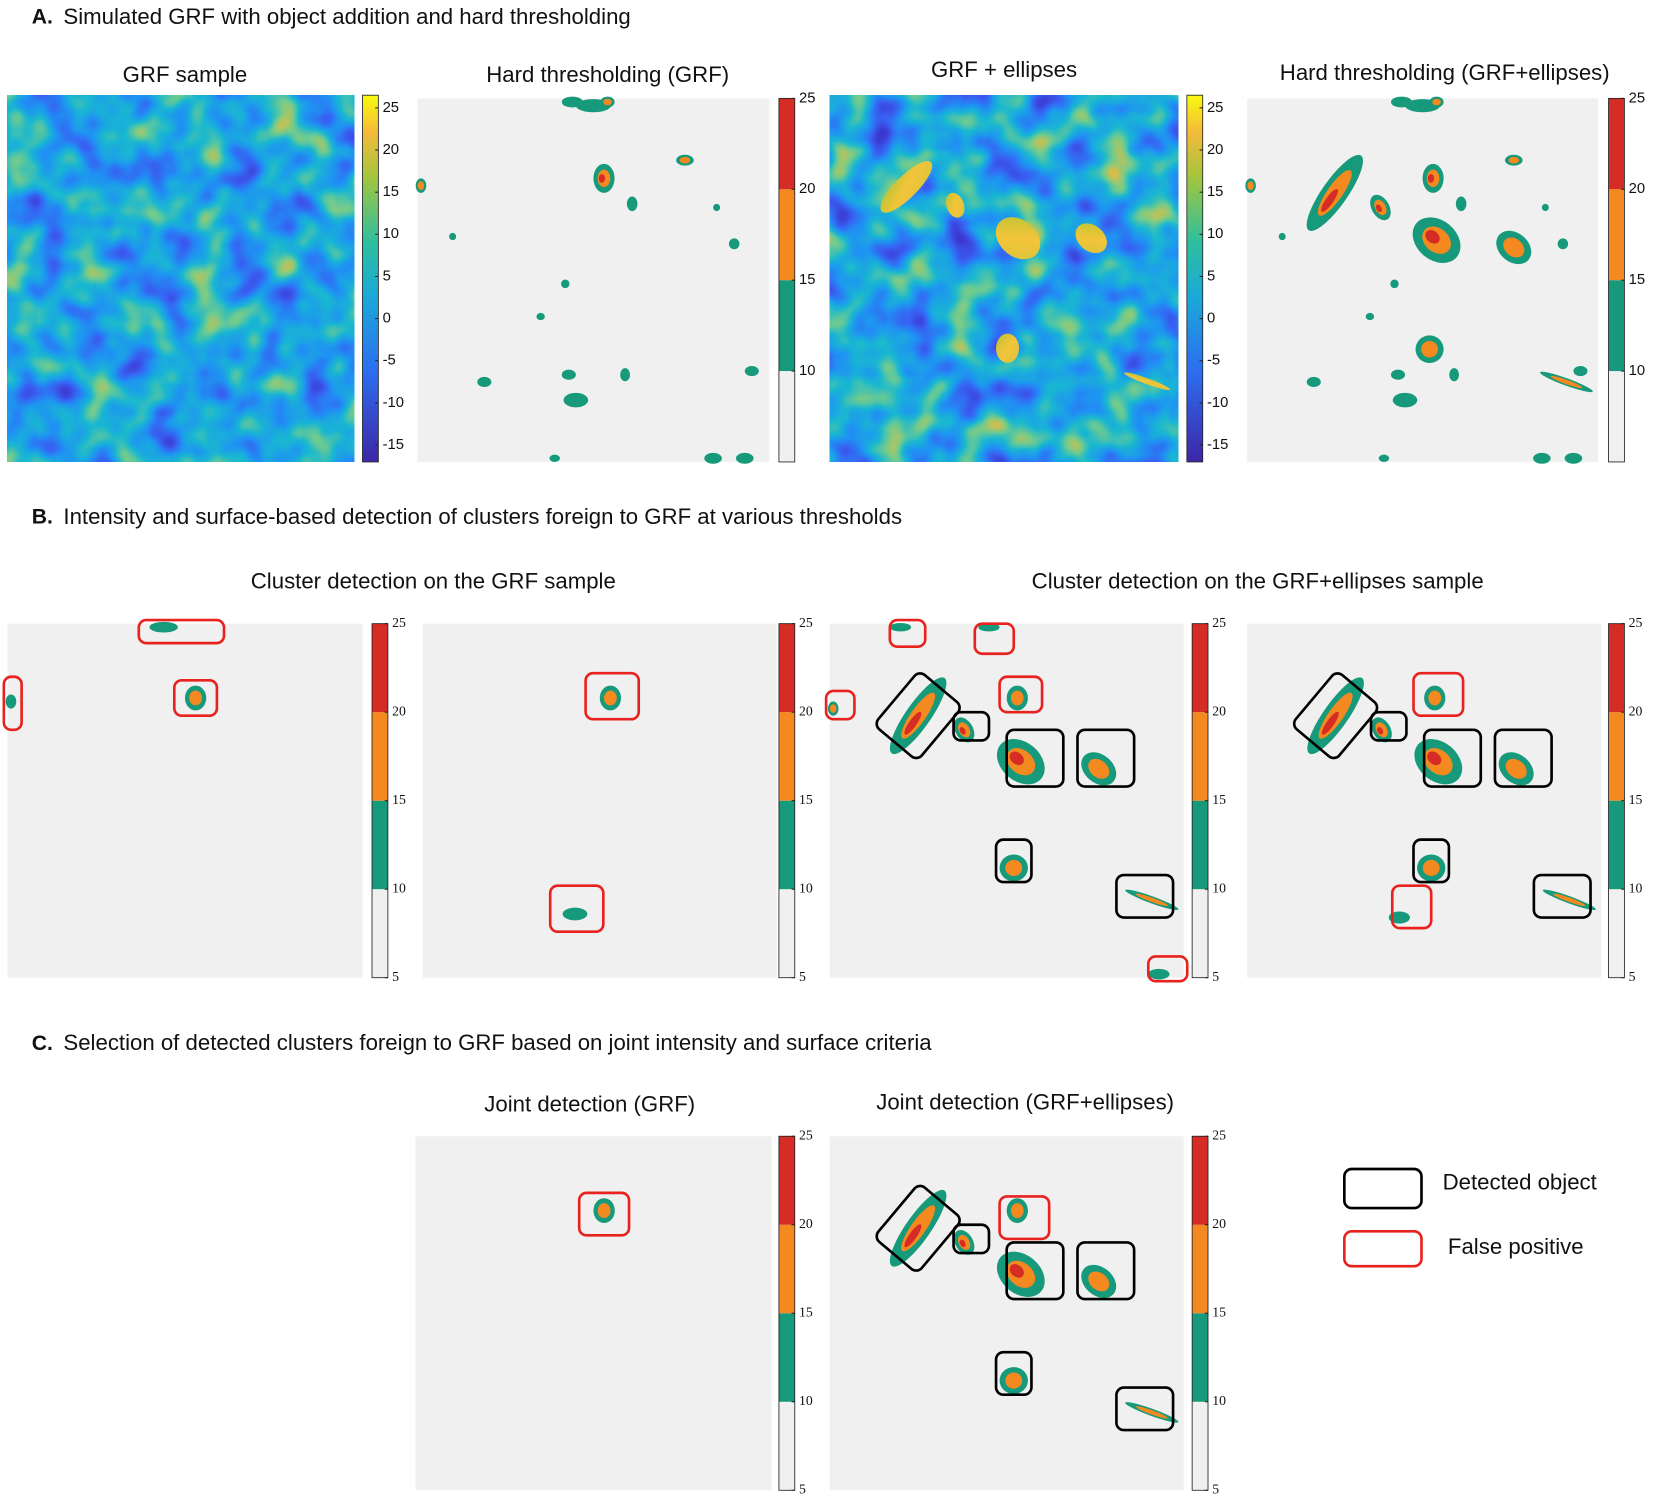  What do you see at coordinates (1516, 1246) in the screenshot?
I see `legend-label: False positive` at bounding box center [1516, 1246].